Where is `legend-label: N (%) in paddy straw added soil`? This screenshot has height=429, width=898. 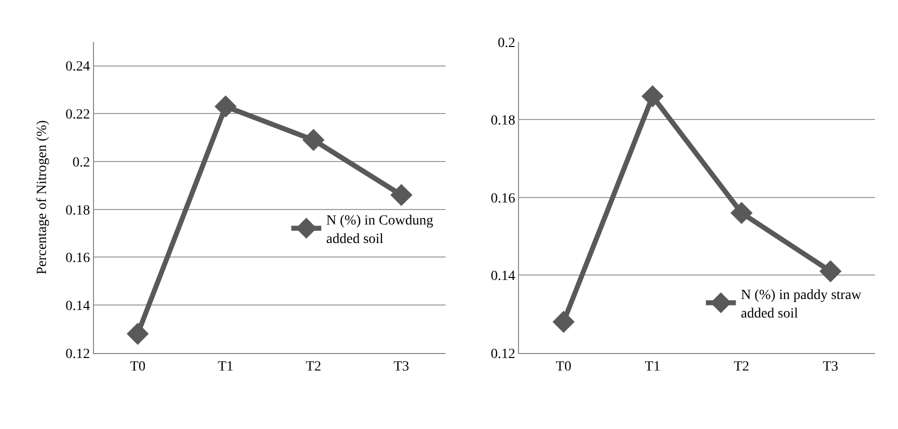
legend-label: N (%) in paddy straw added soil is located at coordinates (801, 305).